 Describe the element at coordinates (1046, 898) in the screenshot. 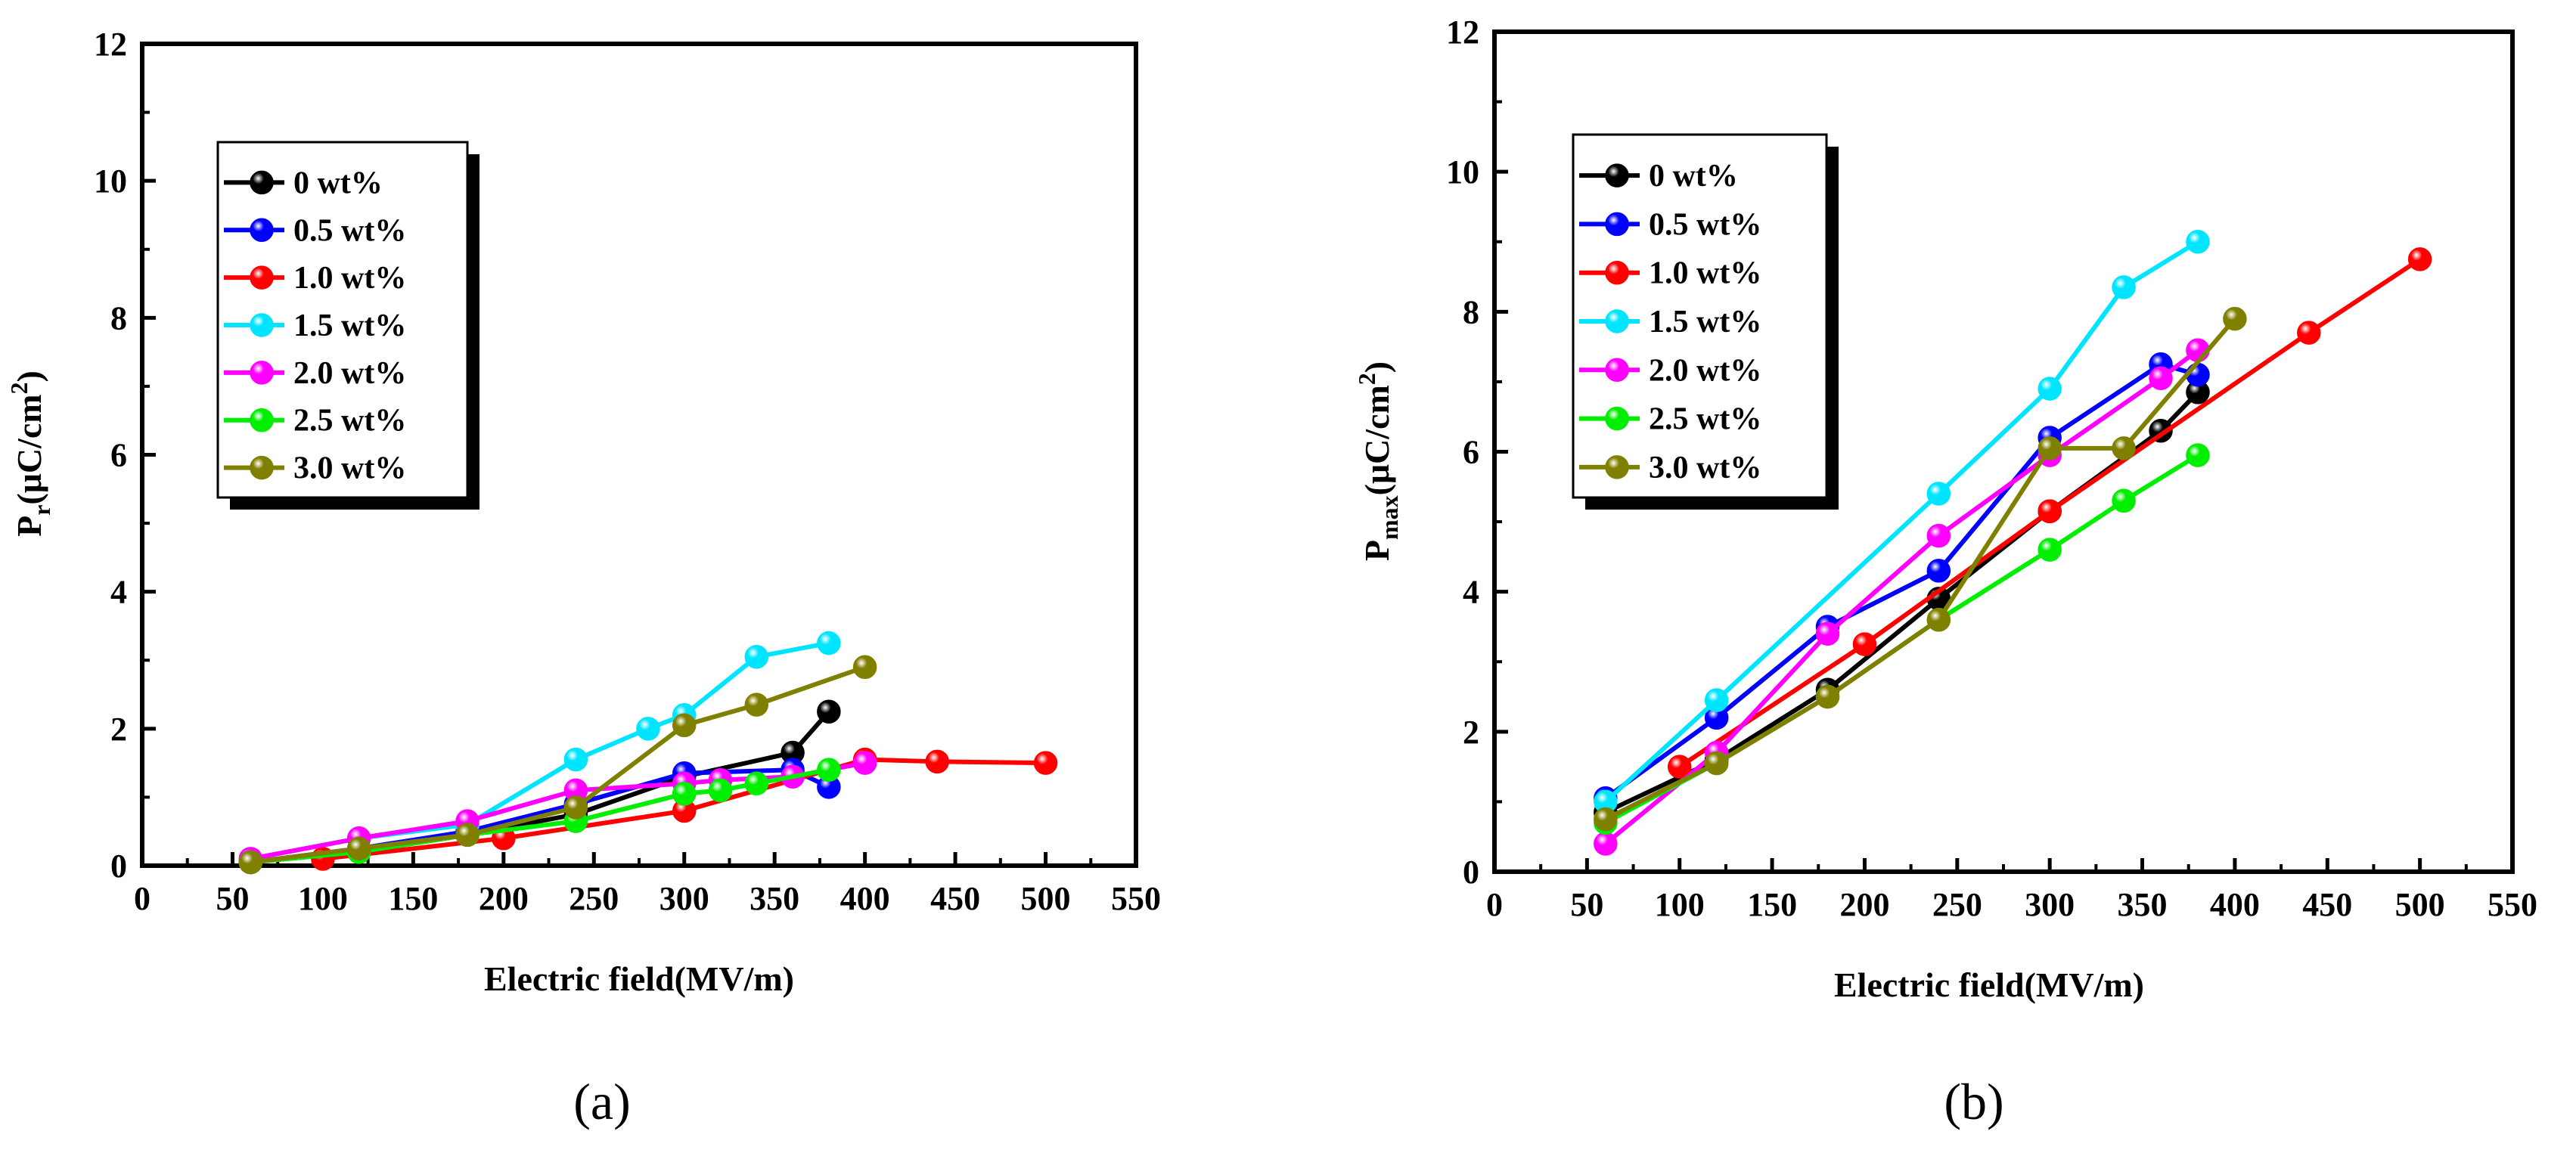

I see `x-tick-label: 500` at that location.